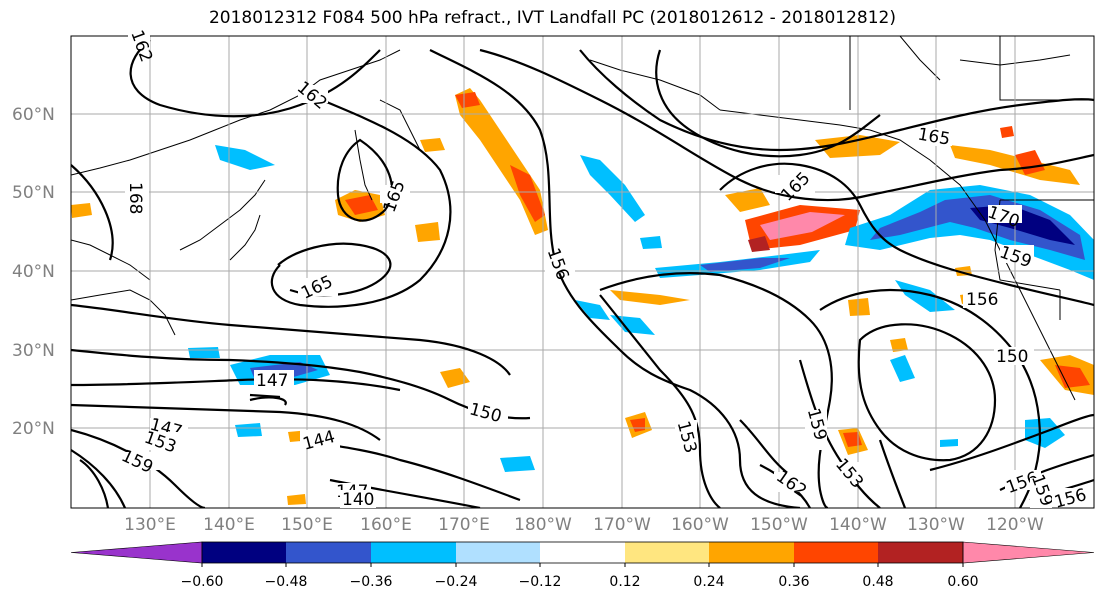 This screenshot has height=601, width=1105. What do you see at coordinates (700, 525) in the screenshot?
I see `lon-label: 160°W` at bounding box center [700, 525].